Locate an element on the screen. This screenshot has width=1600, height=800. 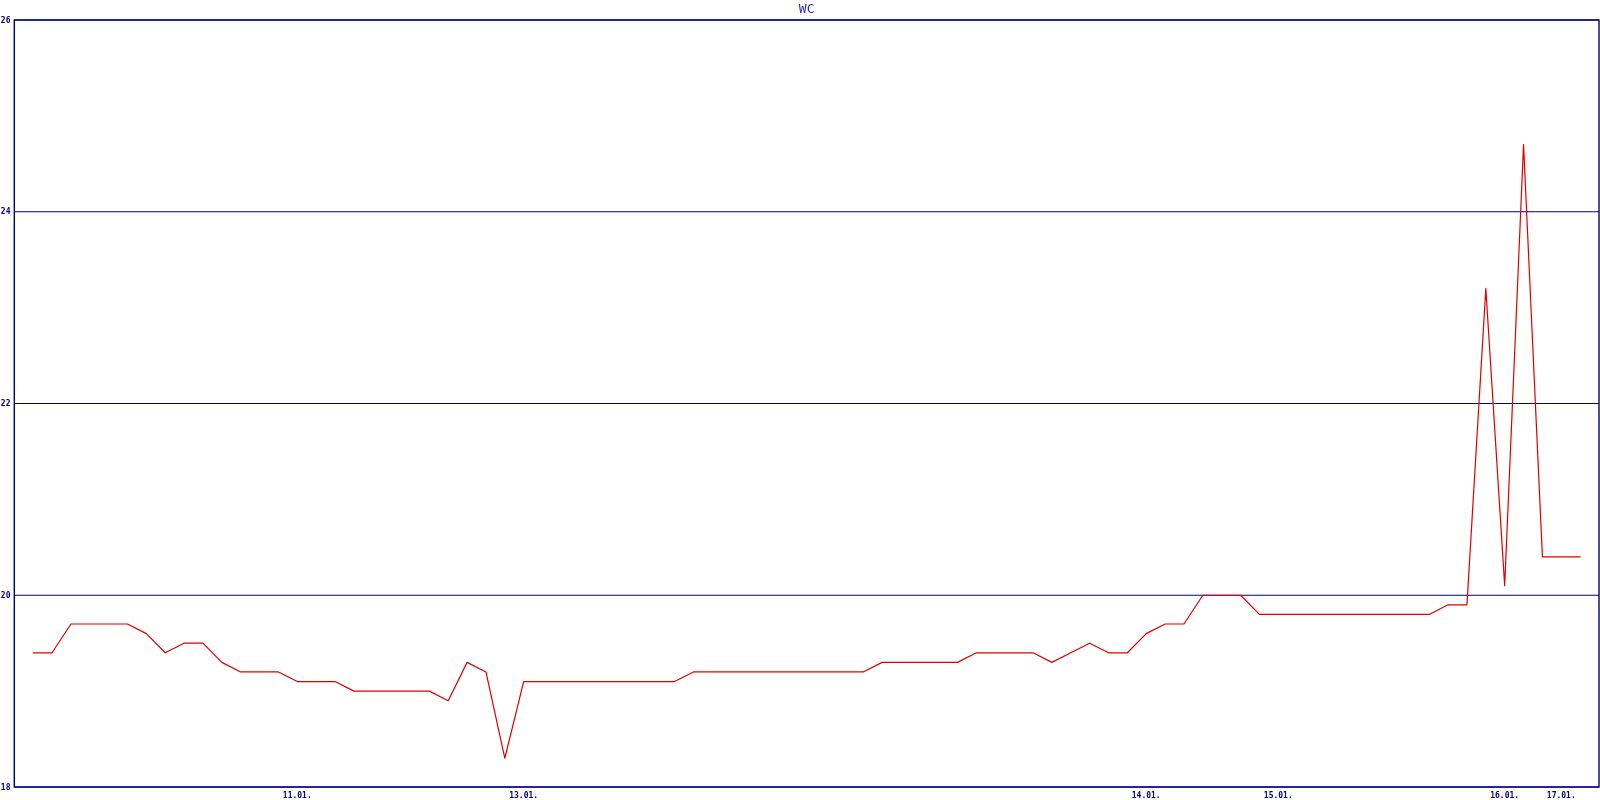
y-tick-label: 18 is located at coordinates (5, 787).